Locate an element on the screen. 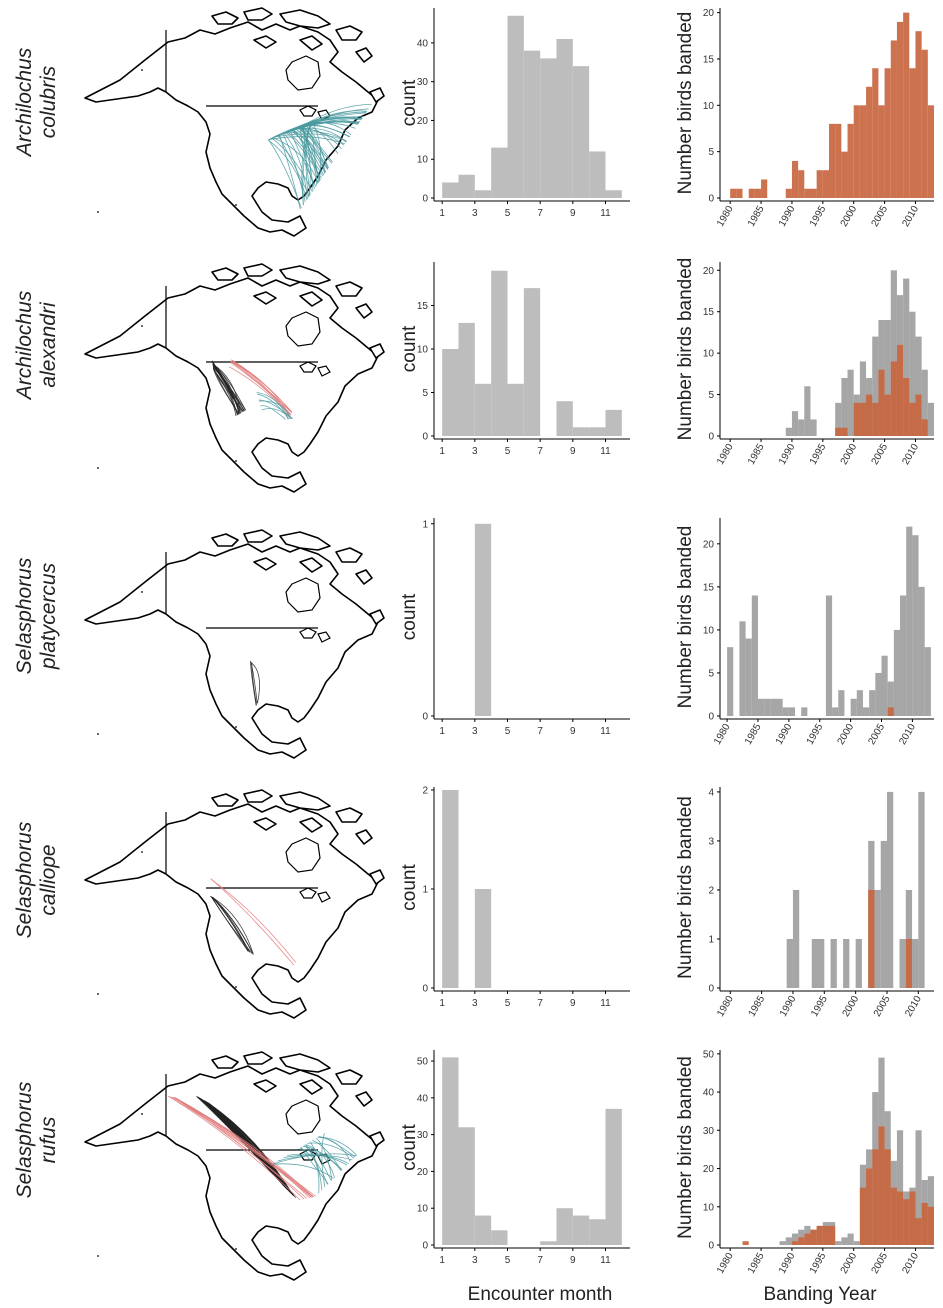 This screenshot has width=943, height=1308. year-y-axis-title-4: Number birds banded is located at coordinates (685, 887).